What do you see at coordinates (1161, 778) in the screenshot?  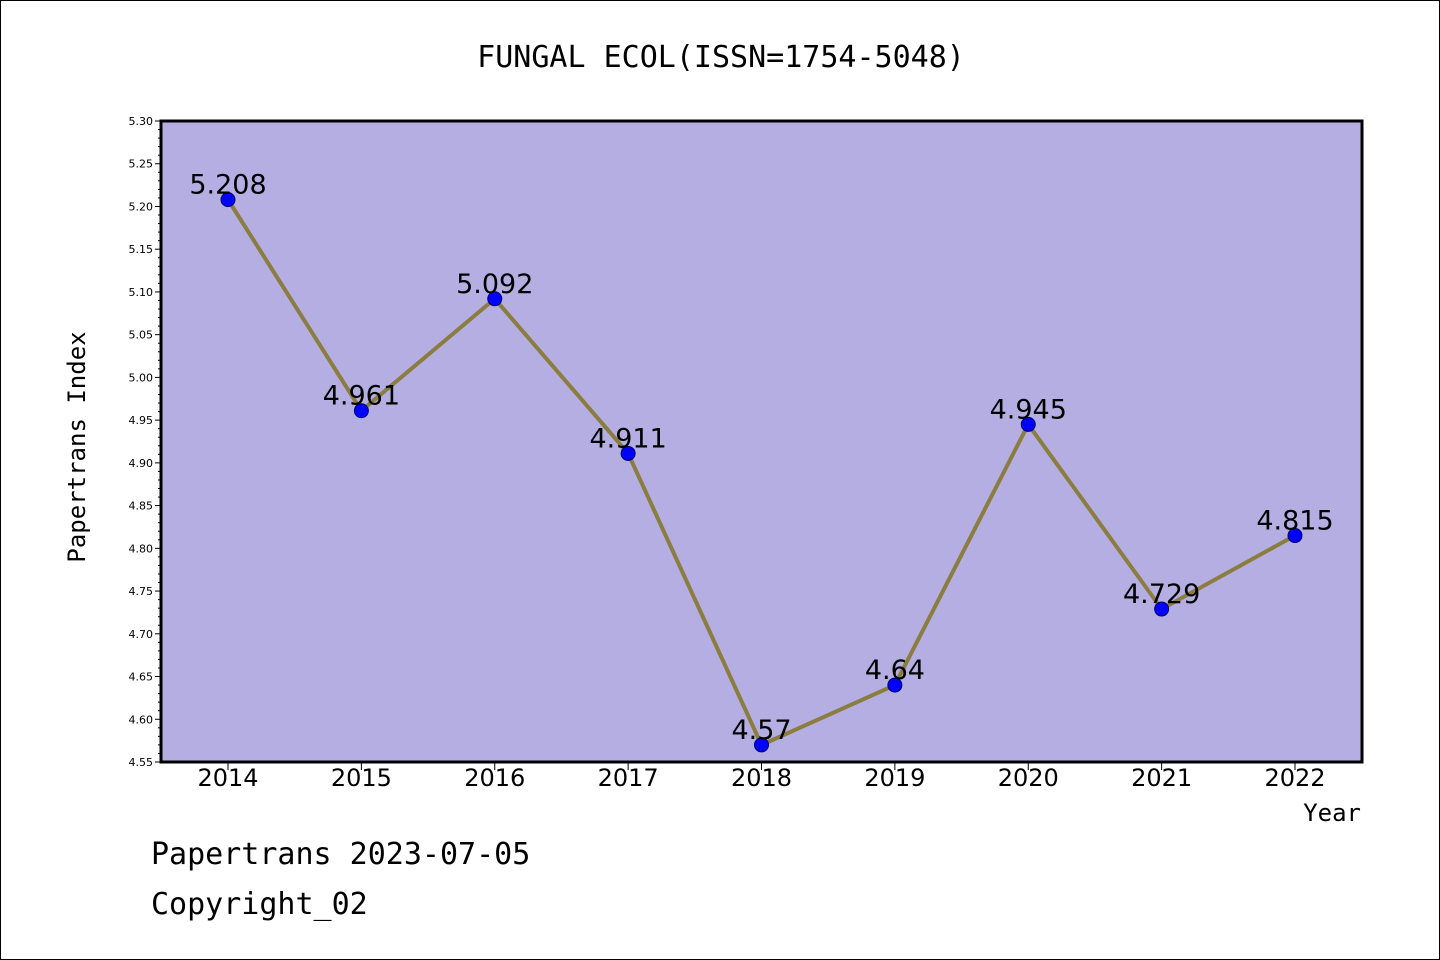 I see `x-tick-label: 2021` at bounding box center [1161, 778].